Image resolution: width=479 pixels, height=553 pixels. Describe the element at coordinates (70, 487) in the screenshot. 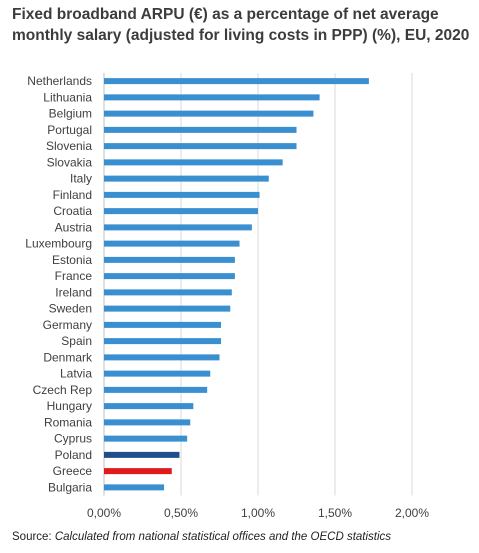

I see `category-label: Bulgaria` at that location.